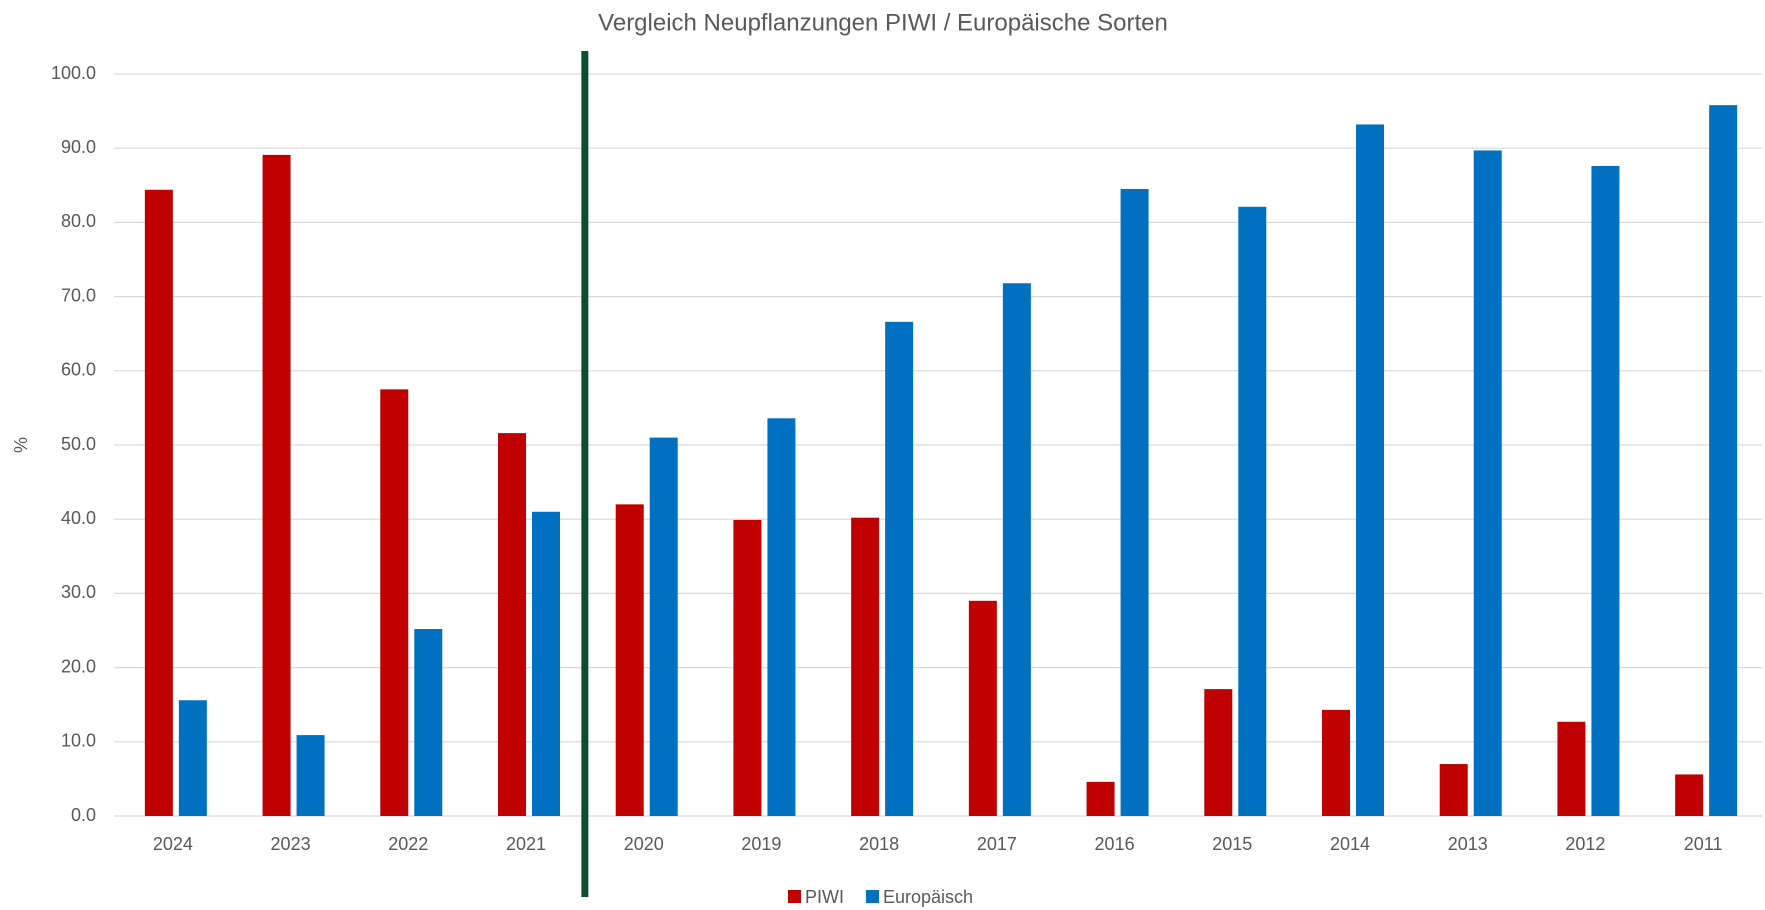 The height and width of the screenshot is (910, 1765). I want to click on x-tick-label: 2022, so click(408, 844).